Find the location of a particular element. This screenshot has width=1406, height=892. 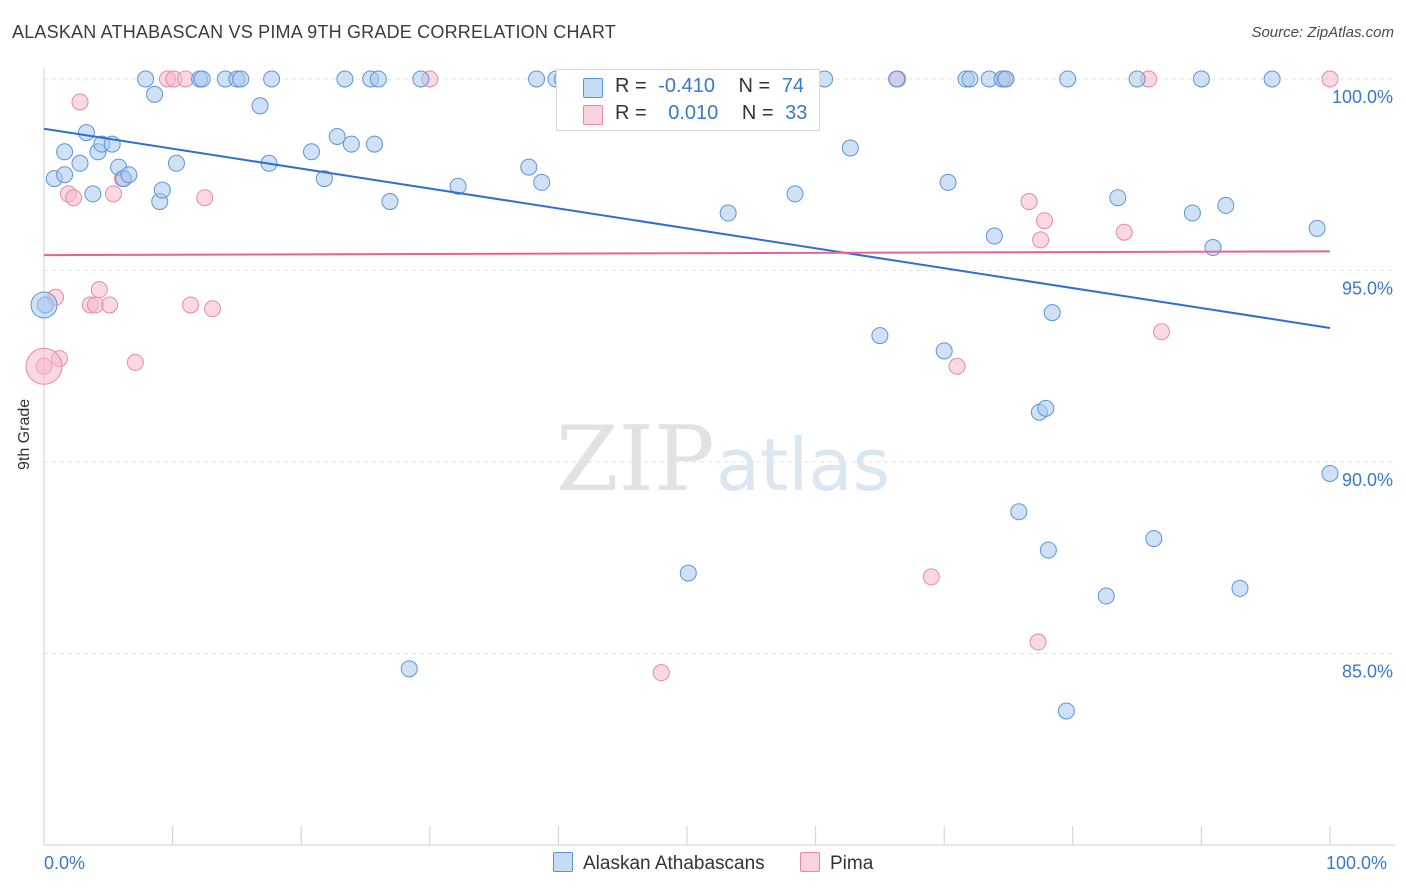

y-tick-label: 95.0% is located at coordinates (1367, 289).